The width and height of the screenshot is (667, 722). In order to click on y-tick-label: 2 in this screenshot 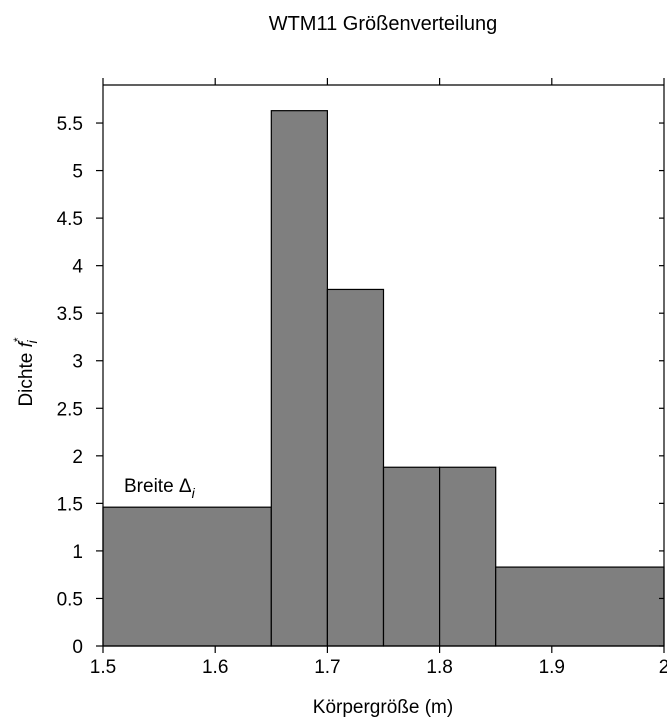, I will do `click(77, 457)`.